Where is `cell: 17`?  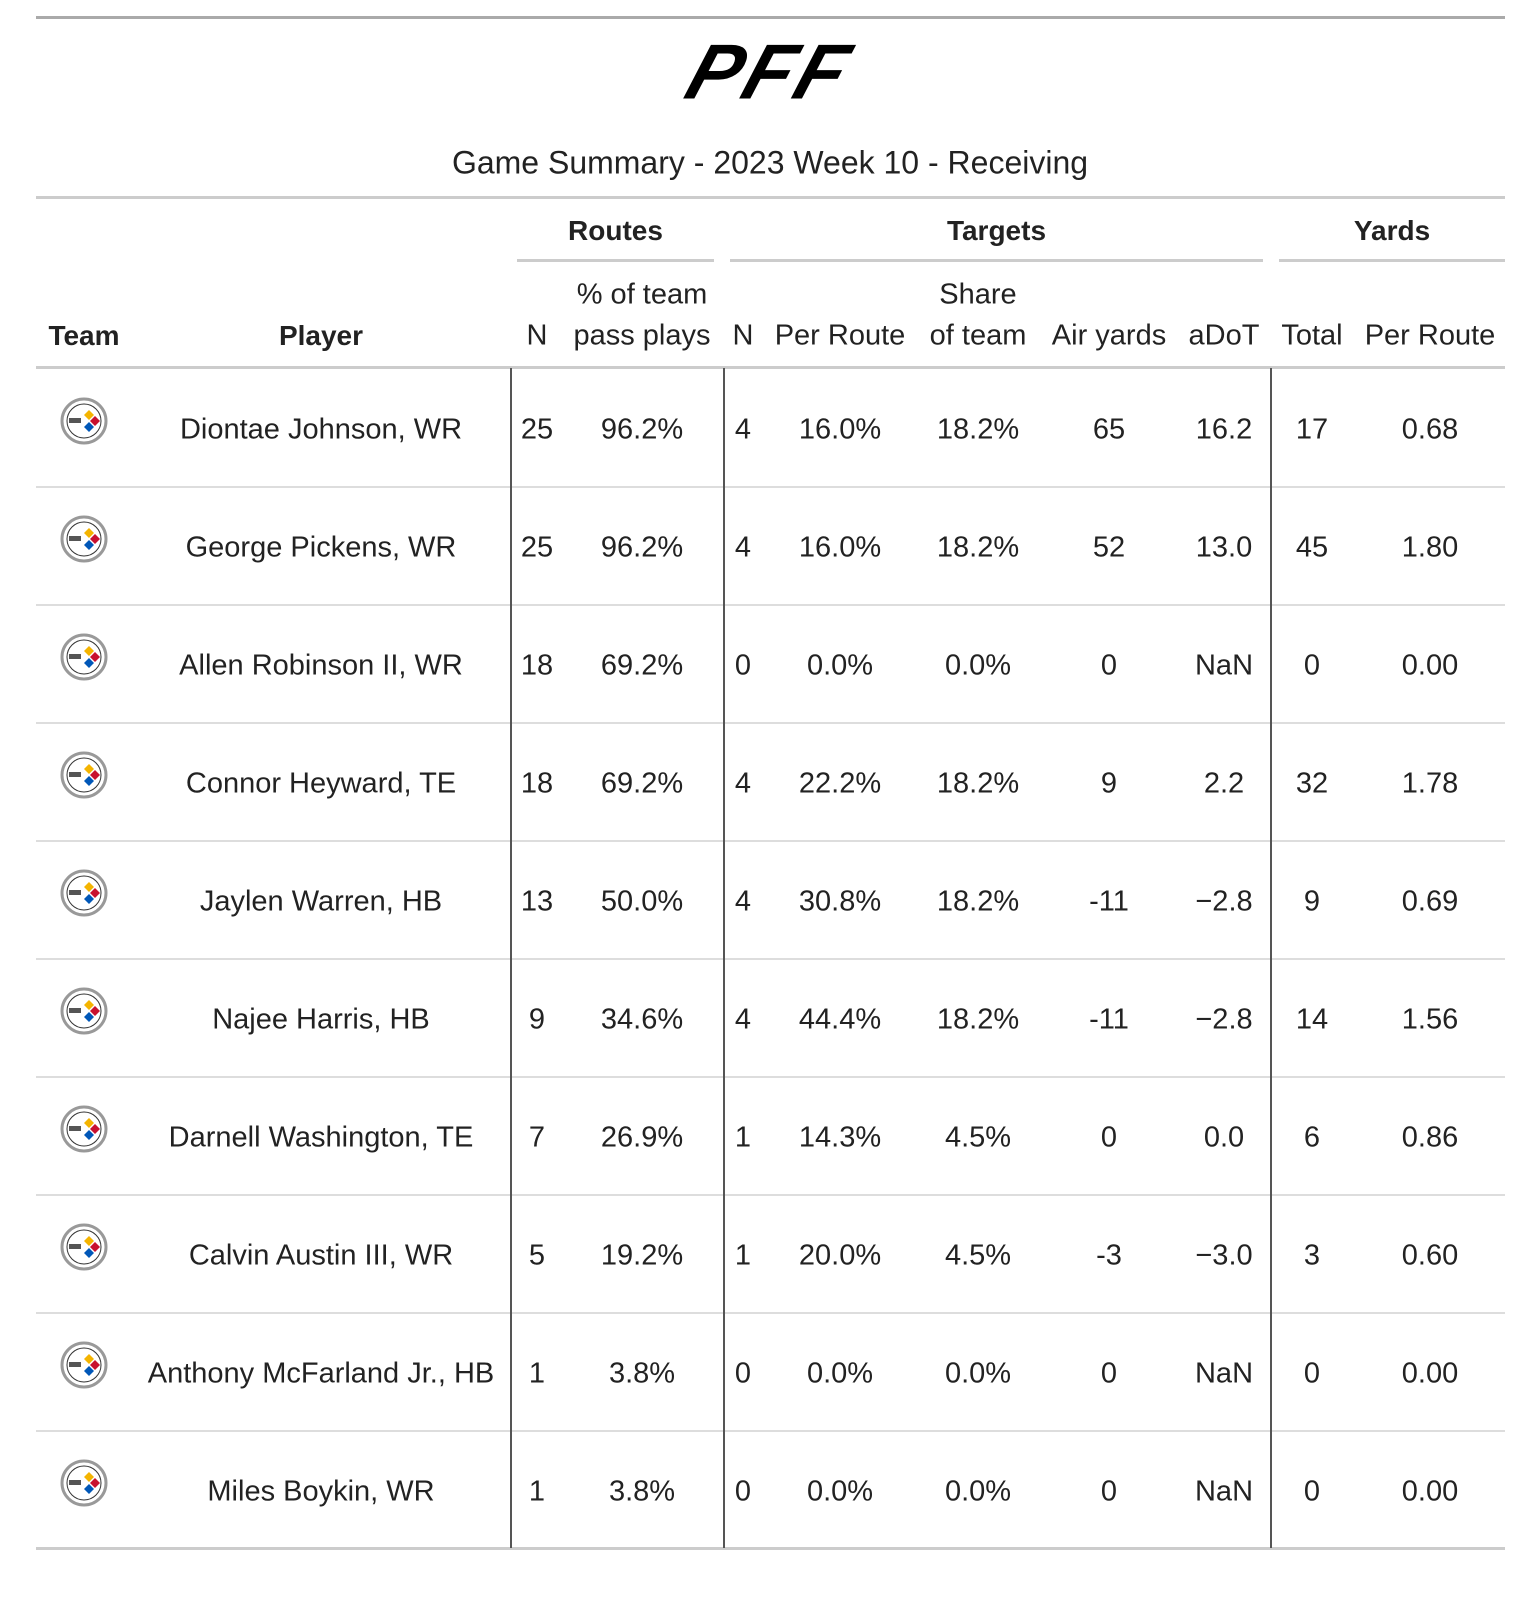 cell: 17 is located at coordinates (1312, 429).